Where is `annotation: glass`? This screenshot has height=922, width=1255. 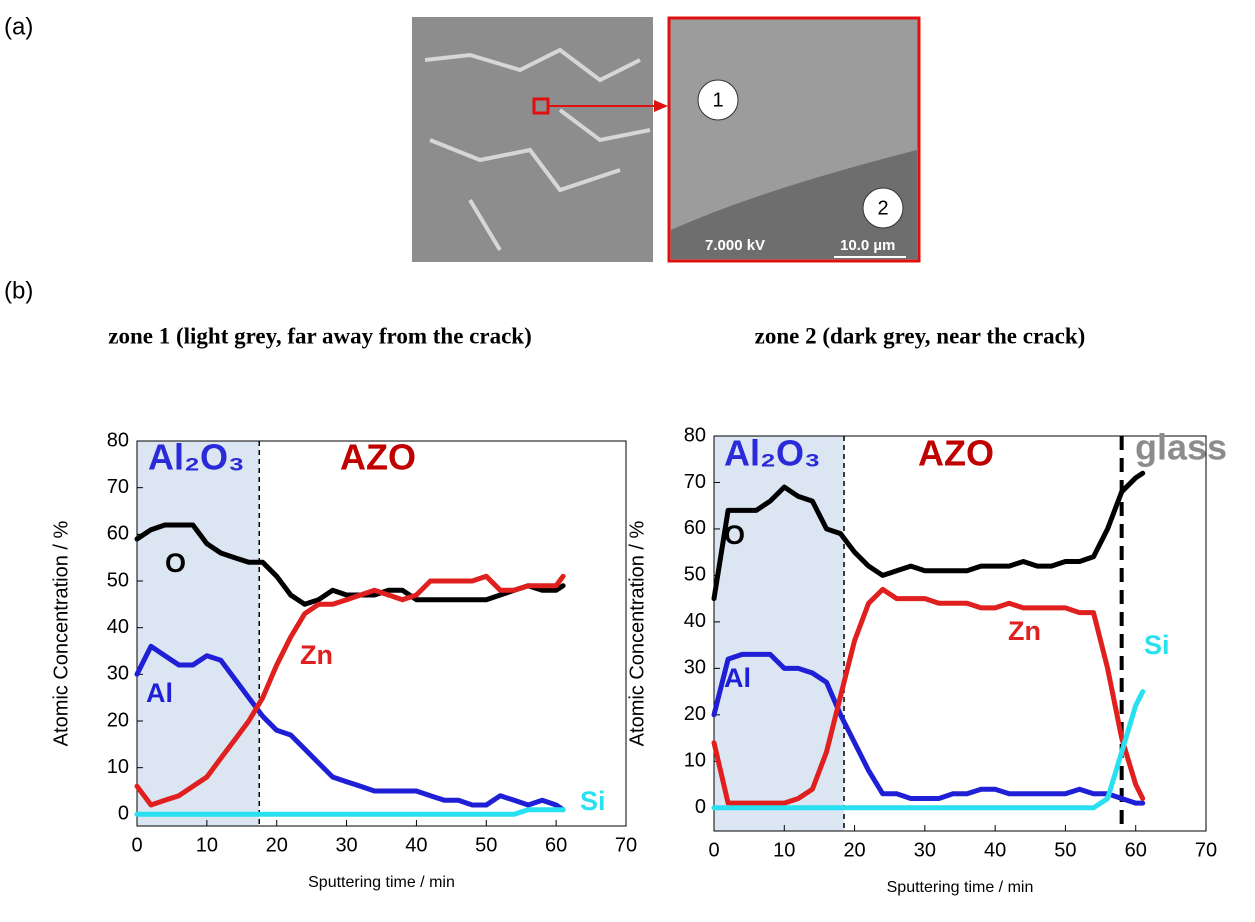
annotation: glass is located at coordinates (1181, 447).